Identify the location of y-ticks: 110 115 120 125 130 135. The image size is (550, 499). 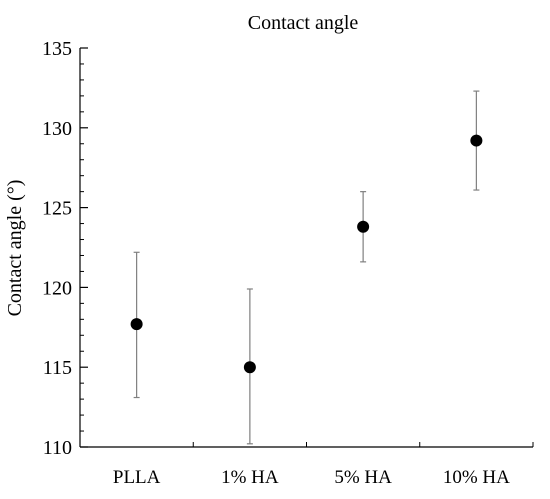
(65, 248).